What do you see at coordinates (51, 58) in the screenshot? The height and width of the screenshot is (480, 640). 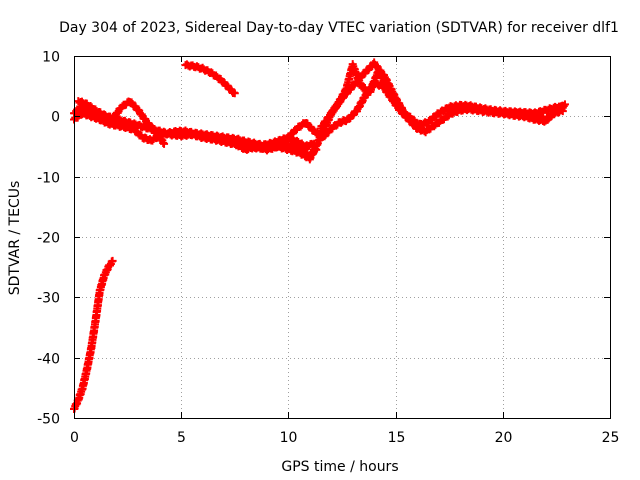 I see `y-tick-label: 10` at bounding box center [51, 58].